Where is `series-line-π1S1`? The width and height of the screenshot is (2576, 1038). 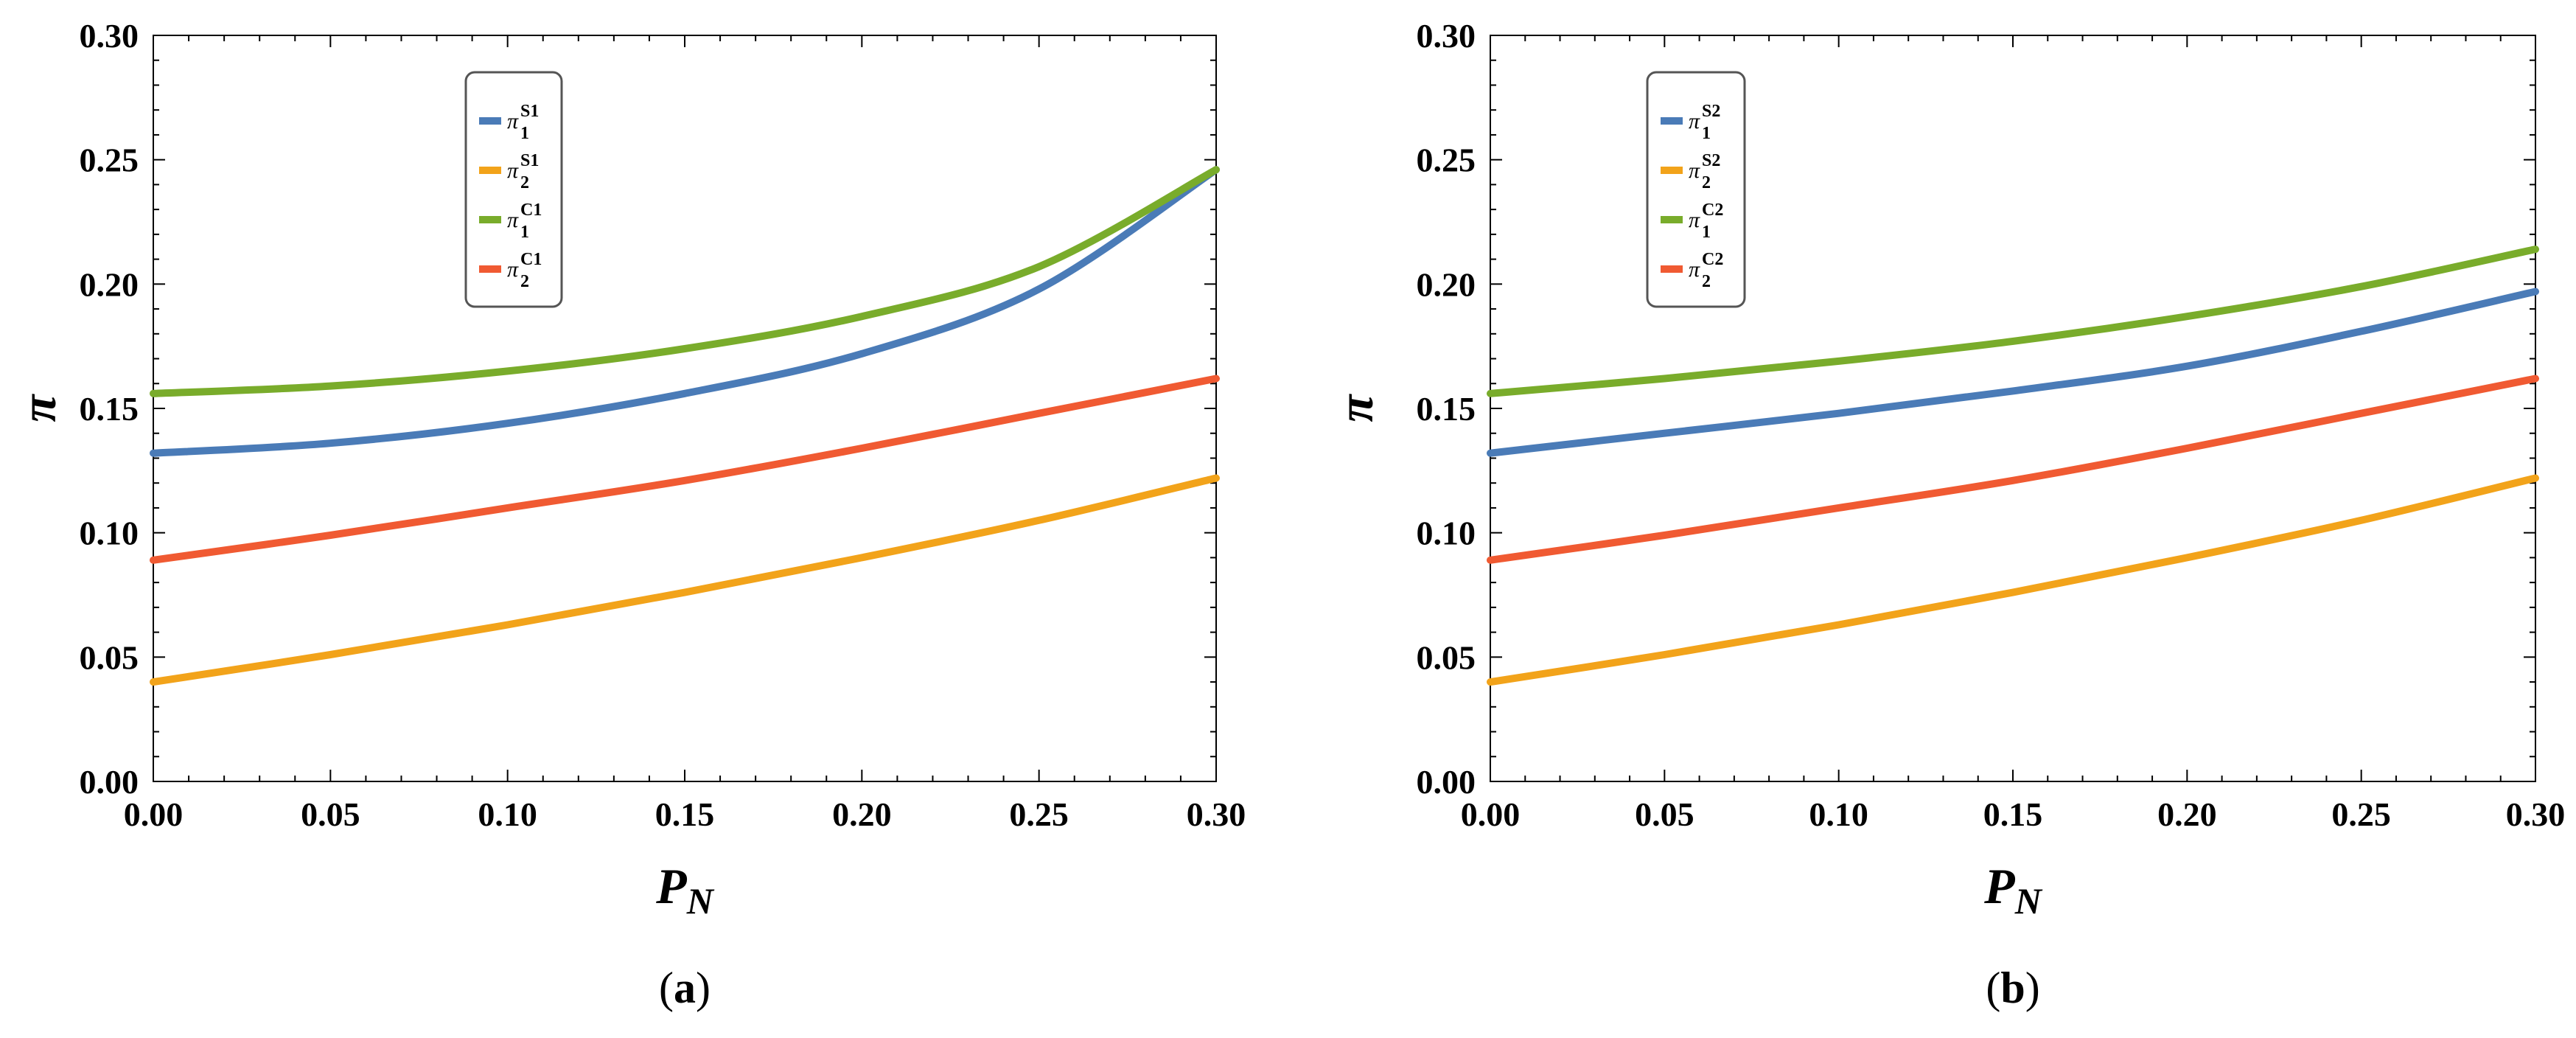
series-line-π1S1 is located at coordinates (685, 311).